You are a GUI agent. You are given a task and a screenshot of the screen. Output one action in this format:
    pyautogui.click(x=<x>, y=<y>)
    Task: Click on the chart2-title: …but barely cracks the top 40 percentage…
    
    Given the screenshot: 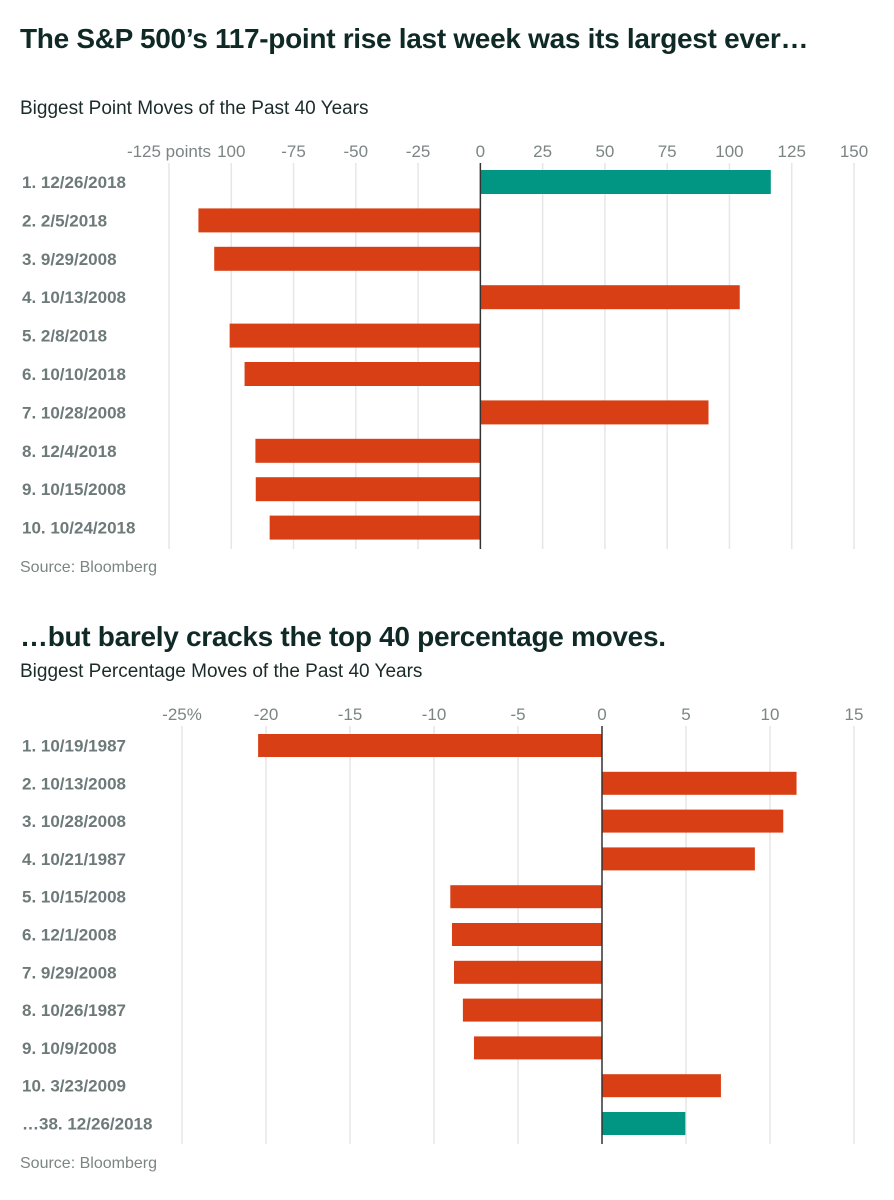 What is the action you would take?
    pyautogui.click(x=343, y=636)
    